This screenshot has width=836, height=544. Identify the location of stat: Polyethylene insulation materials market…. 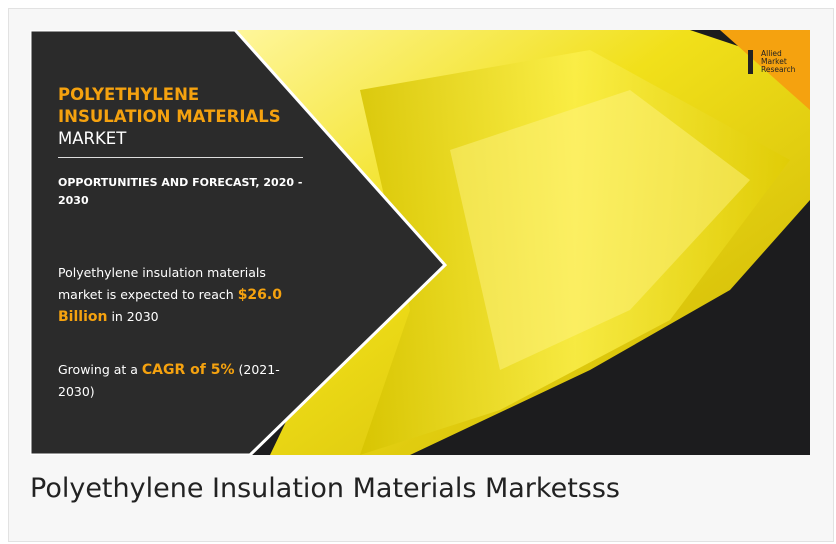
(170, 295).